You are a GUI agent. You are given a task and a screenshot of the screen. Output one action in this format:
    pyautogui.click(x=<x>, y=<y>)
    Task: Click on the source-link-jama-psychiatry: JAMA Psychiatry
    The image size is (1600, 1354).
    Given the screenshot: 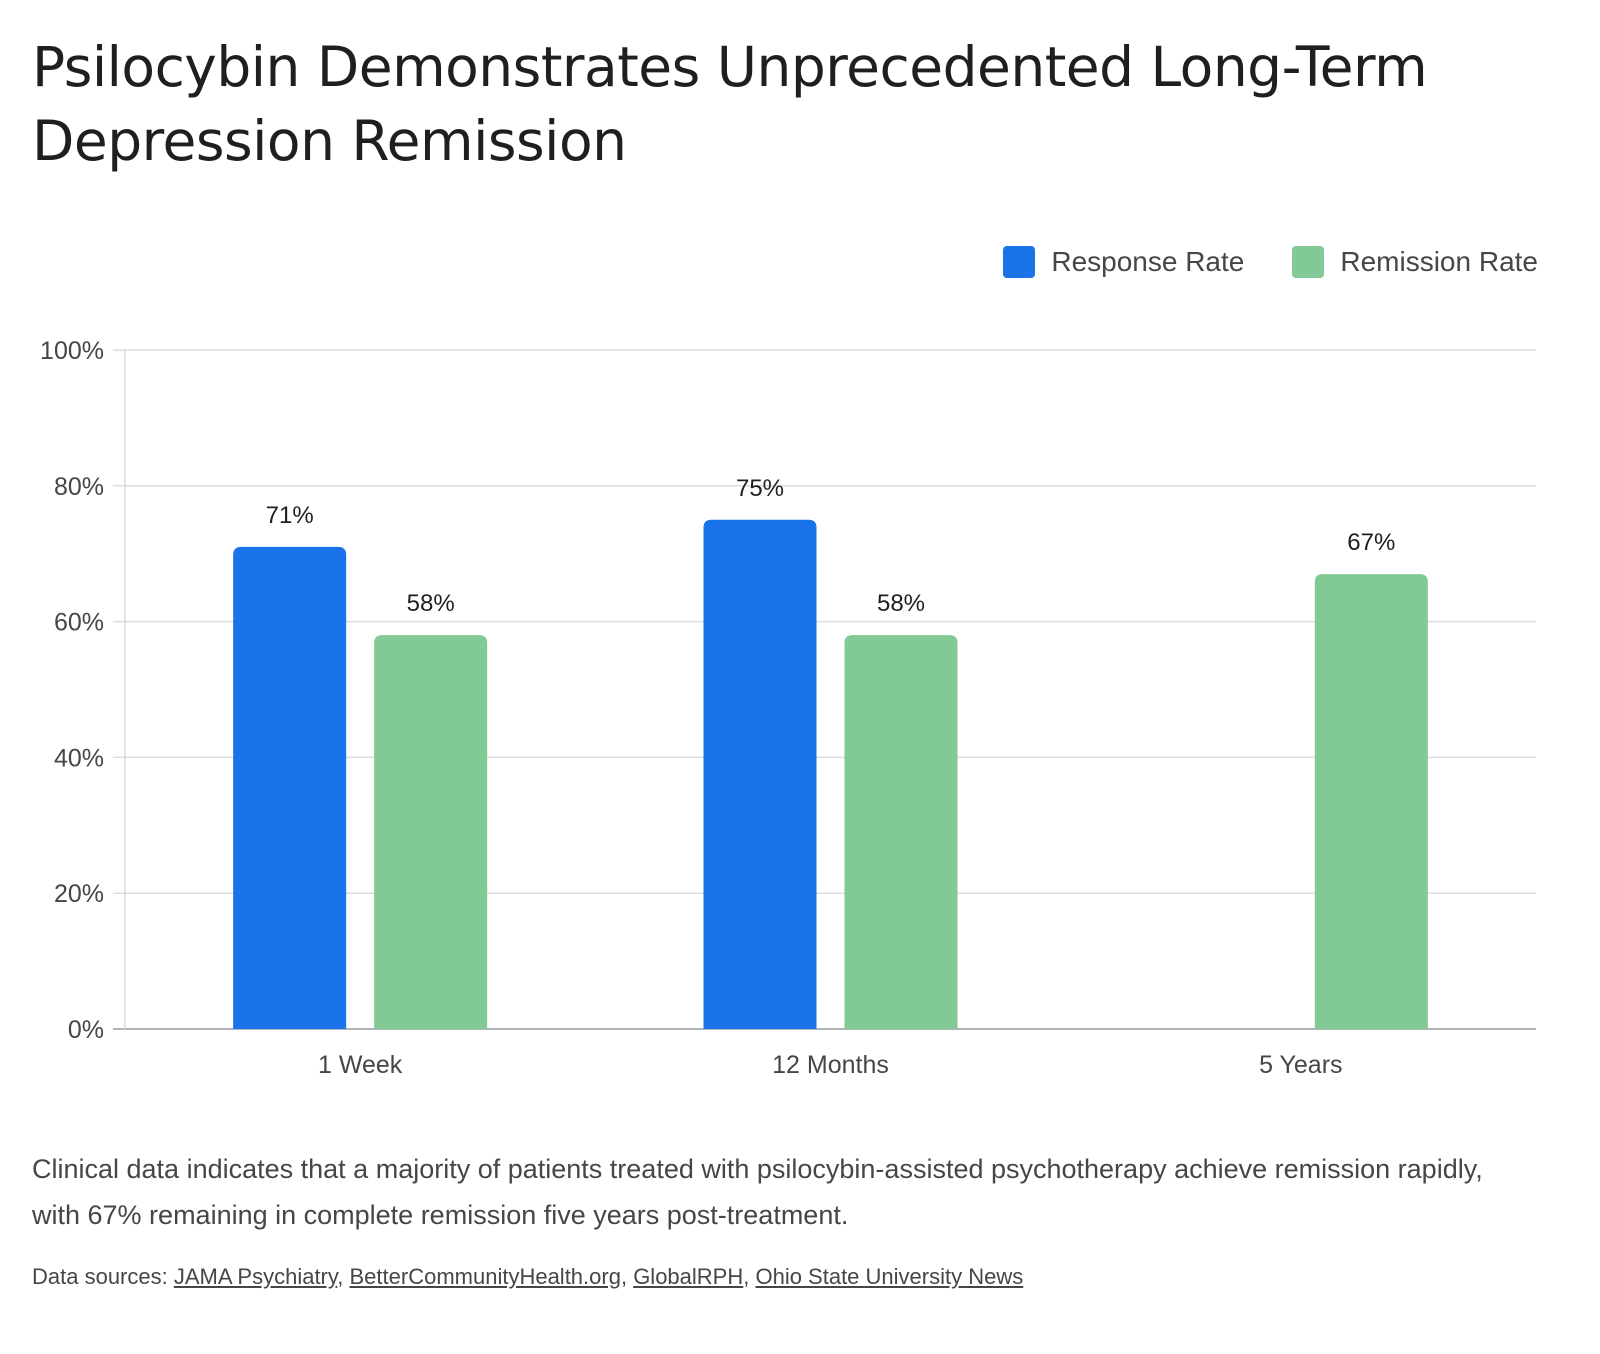 What is the action you would take?
    pyautogui.click(x=255, y=1276)
    